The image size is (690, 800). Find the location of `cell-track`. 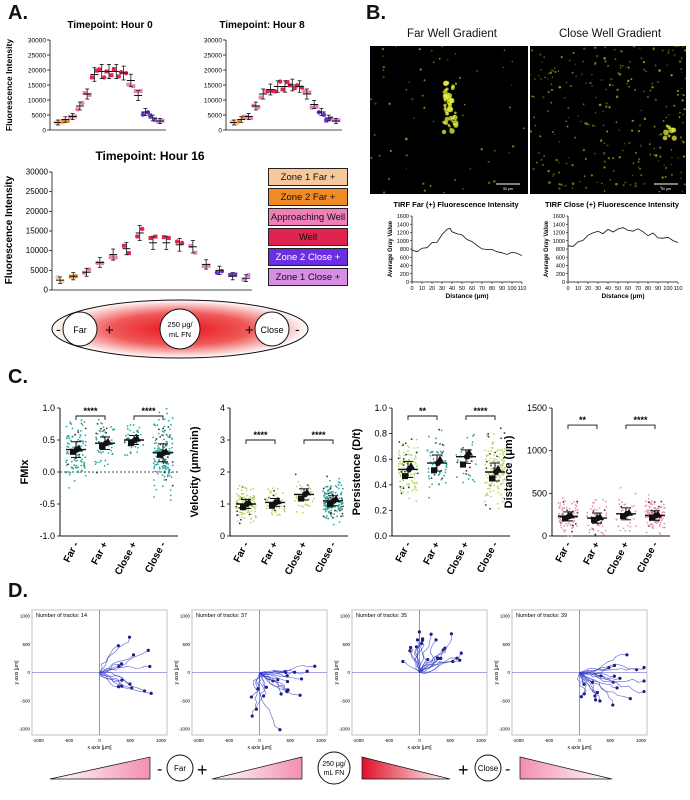

cell-track is located at coordinates (255, 685).